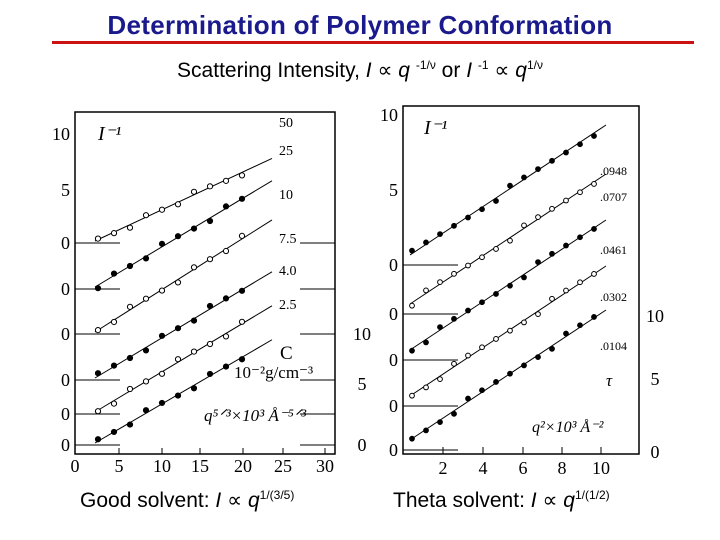  What do you see at coordinates (286, 123) in the screenshot?
I see `left-legend-label: 50` at bounding box center [286, 123].